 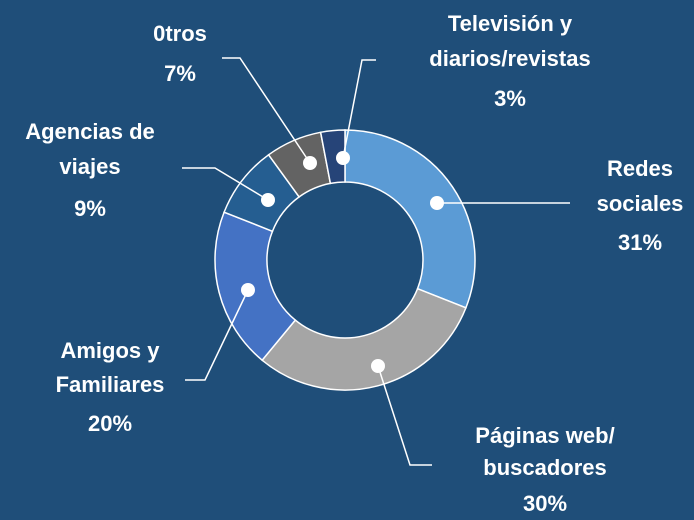 What do you see at coordinates (90, 208) in the screenshot?
I see `value-label: 9%` at bounding box center [90, 208].